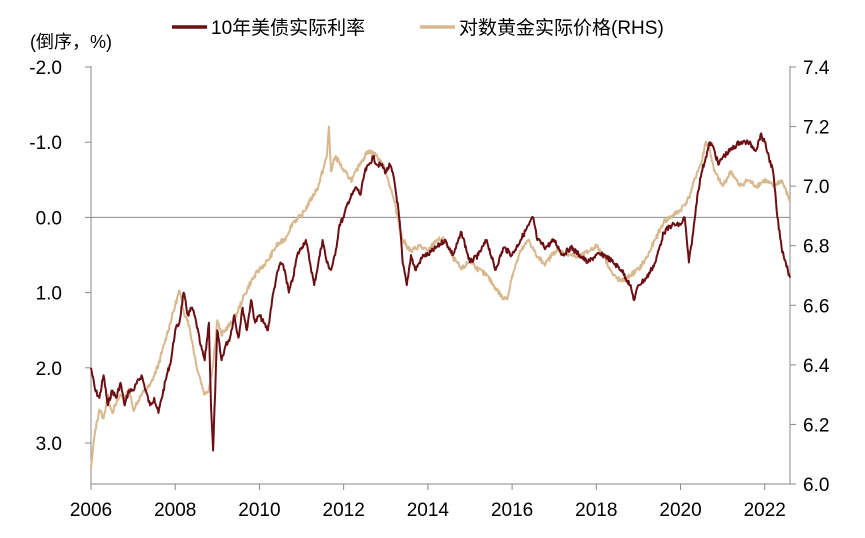 The image size is (865, 538). I want to click on x-tick-label: 2006, so click(91, 510).